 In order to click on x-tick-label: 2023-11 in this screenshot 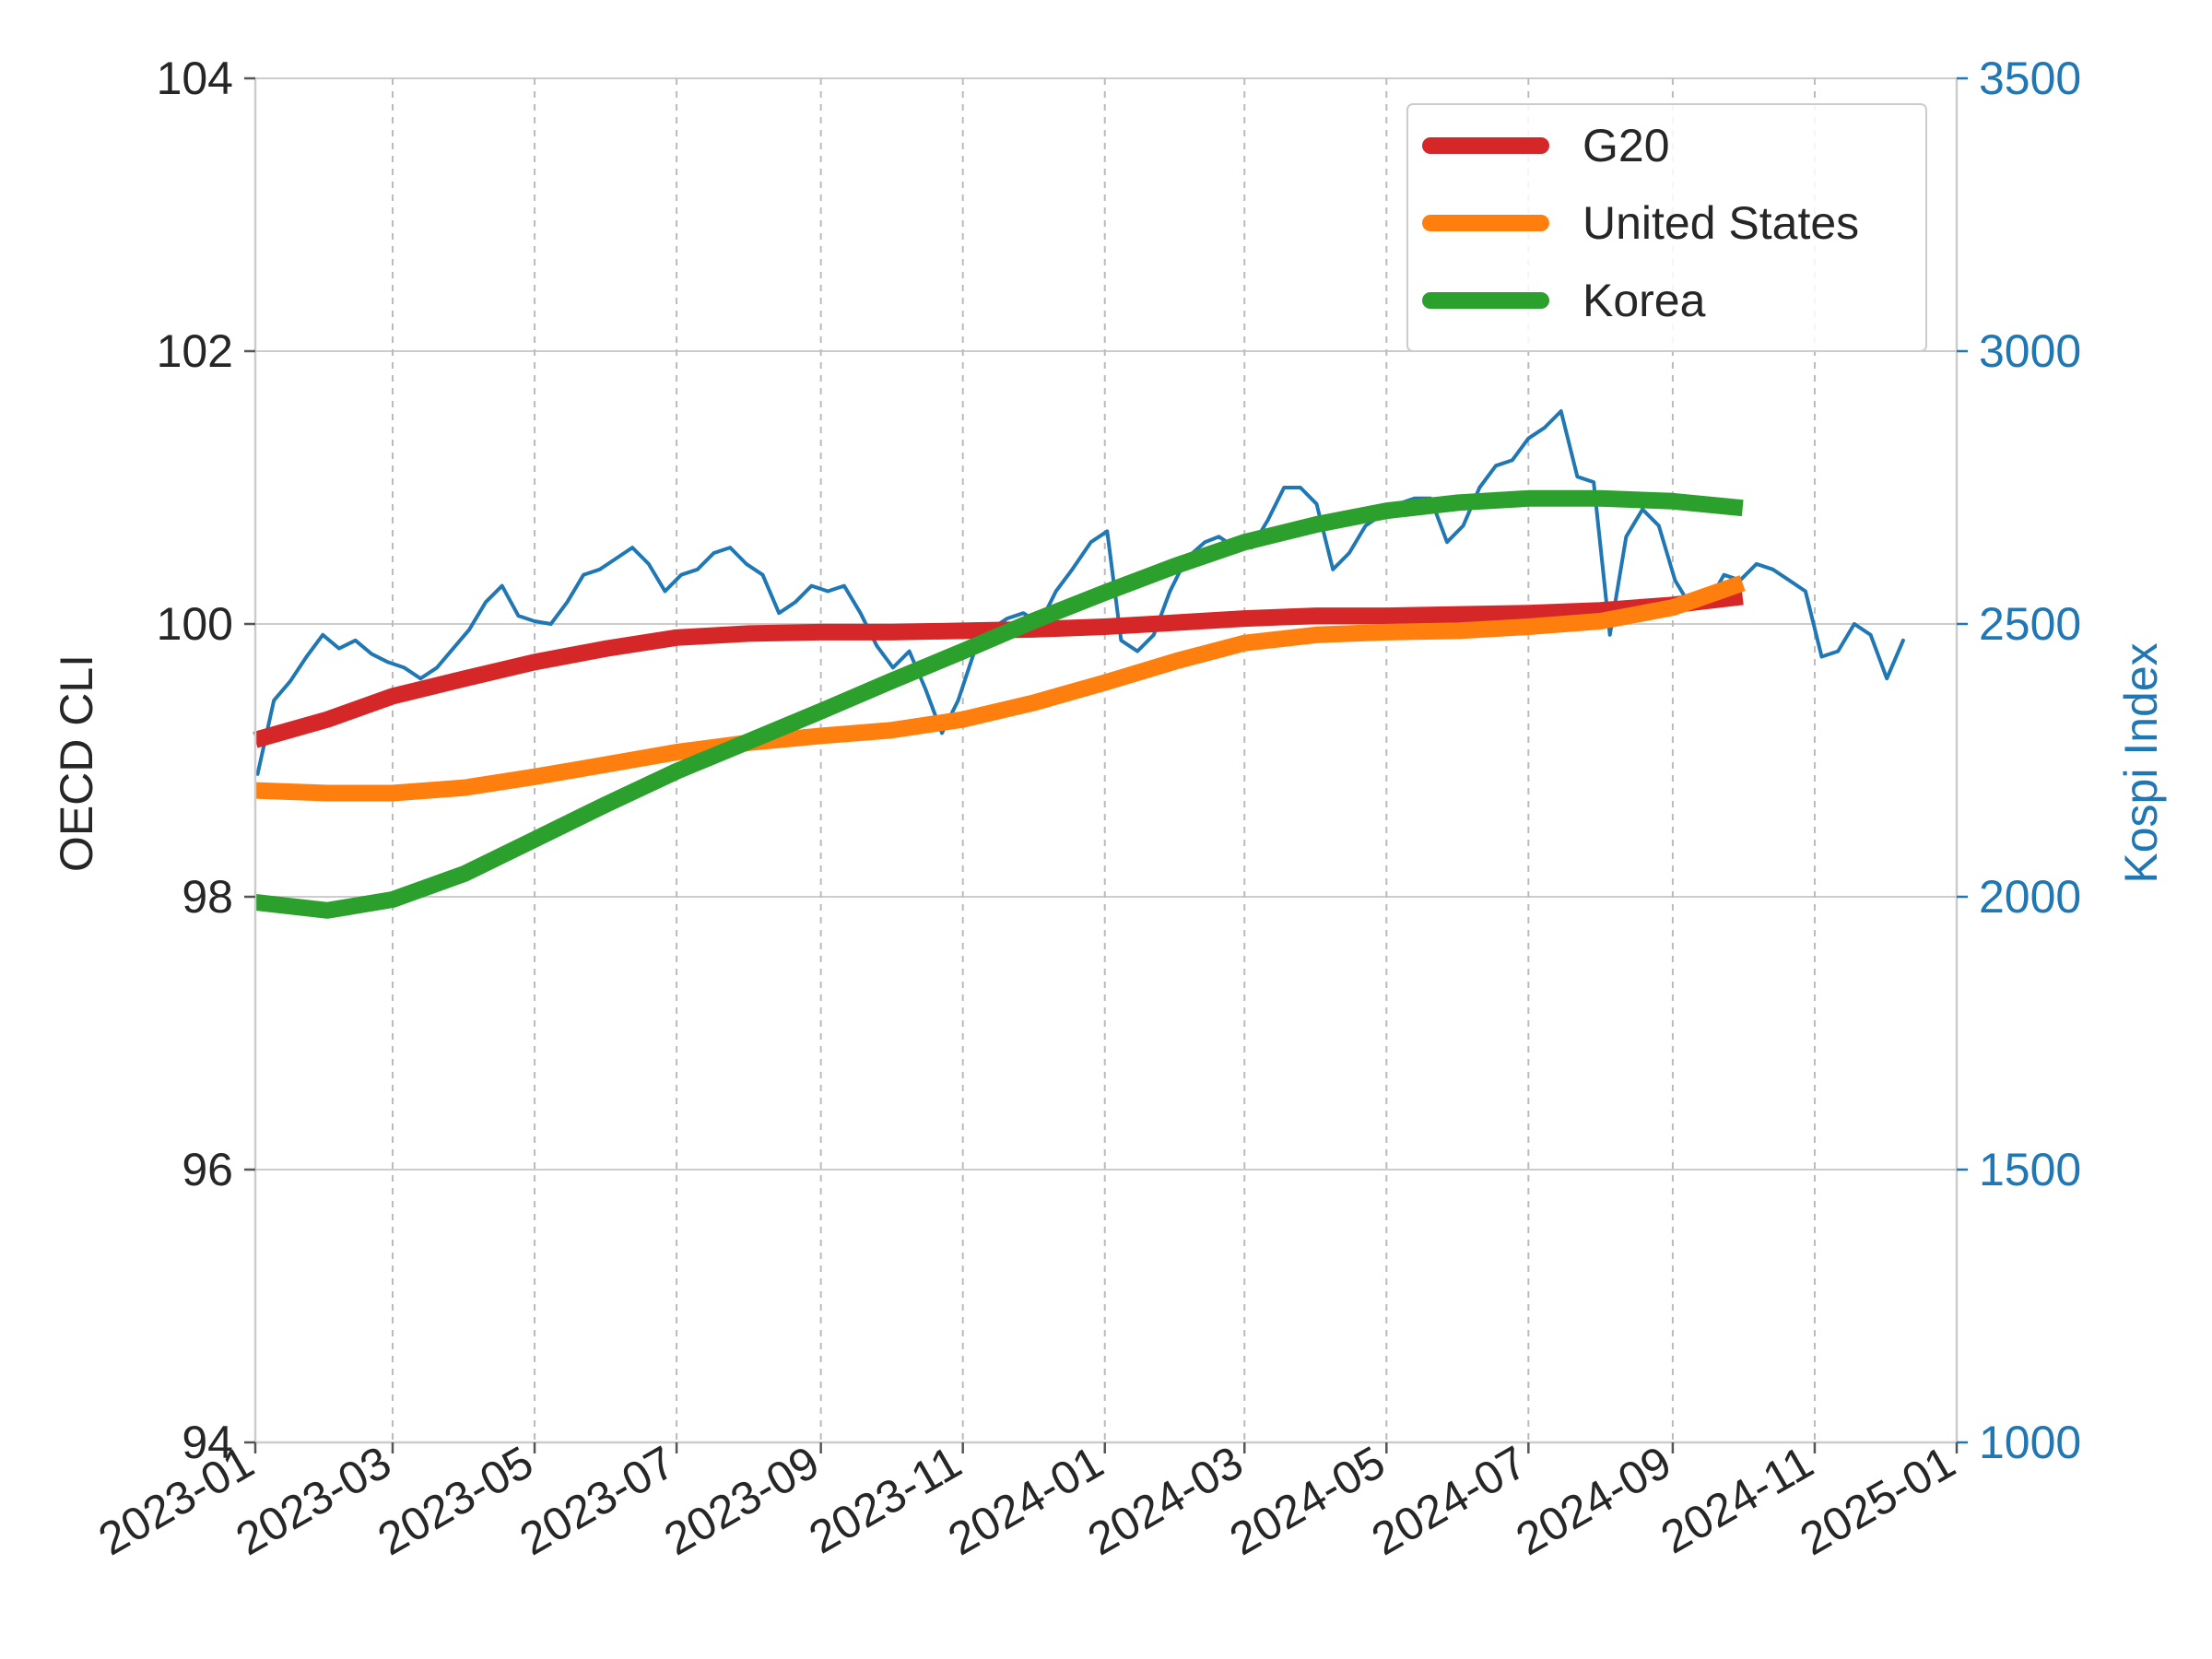, I will do `click(885, 1499)`.